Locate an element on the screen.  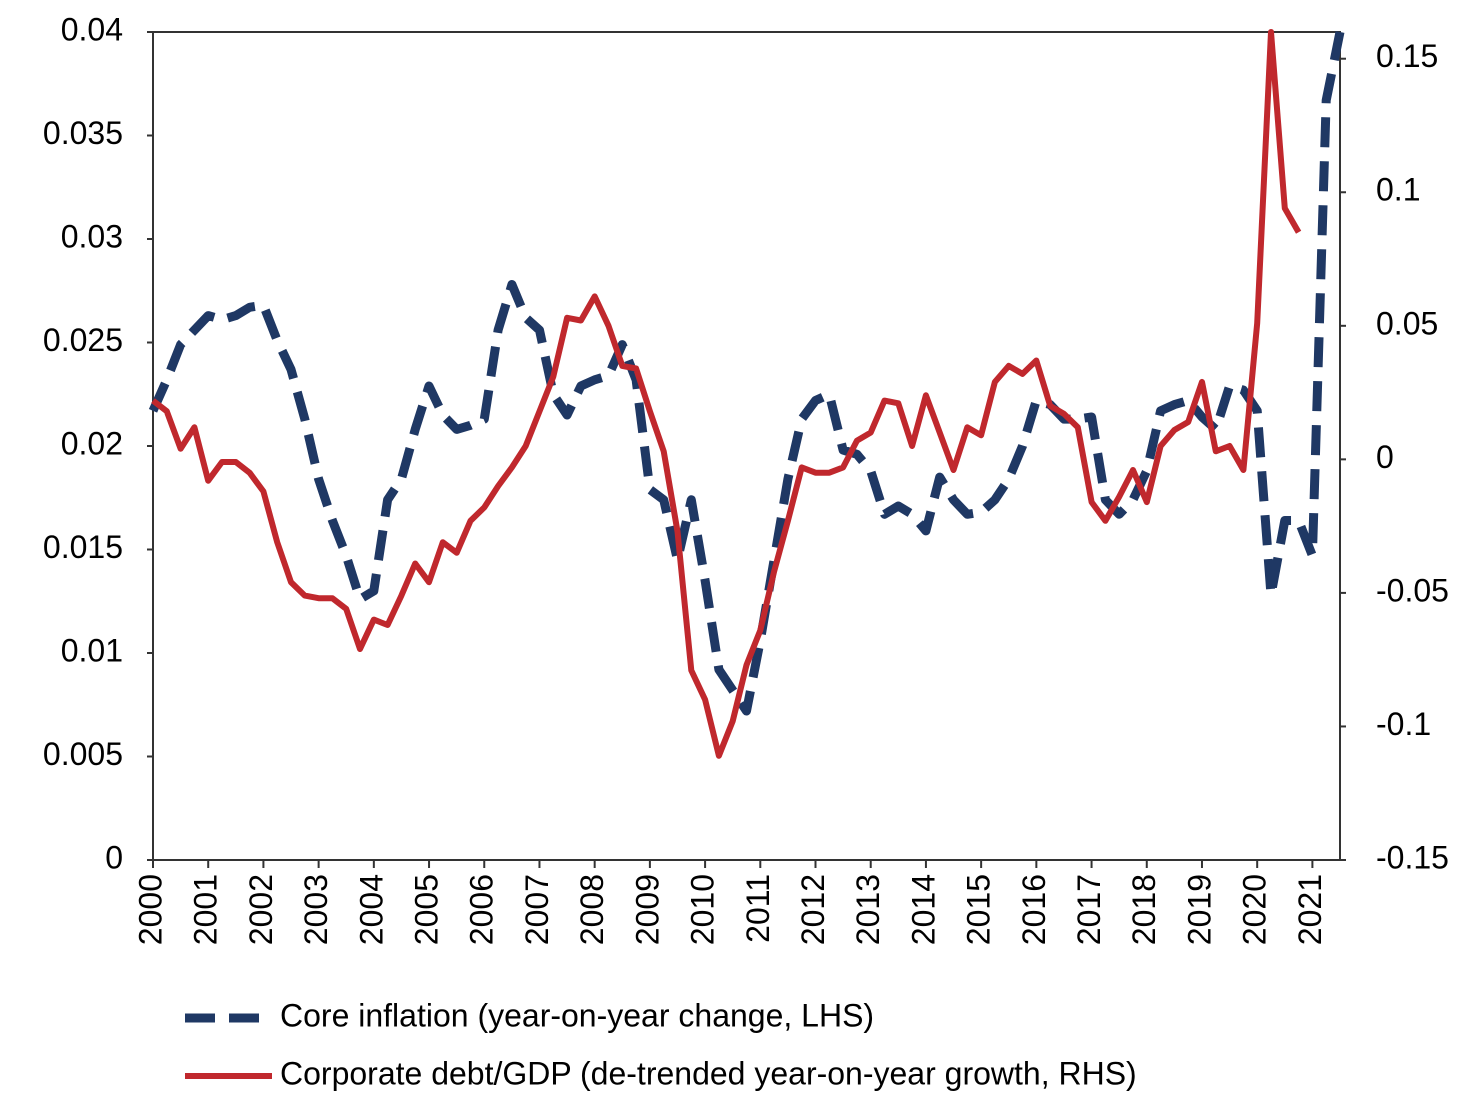
x-tick-label: 2021 is located at coordinates (1310, 909).